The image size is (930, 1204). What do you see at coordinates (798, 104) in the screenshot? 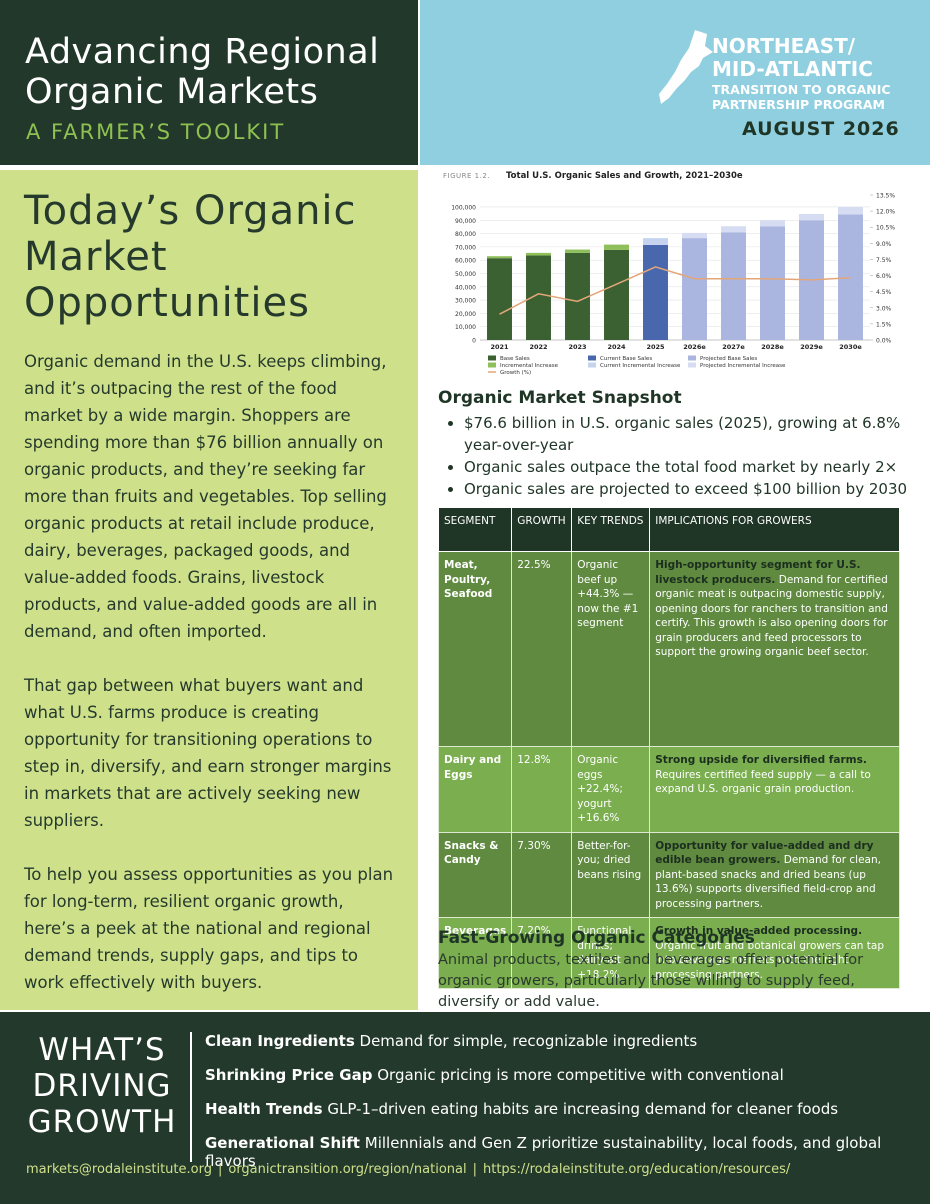
I see `program-name: PARTNERSHIP PROGRAM` at bounding box center [798, 104].